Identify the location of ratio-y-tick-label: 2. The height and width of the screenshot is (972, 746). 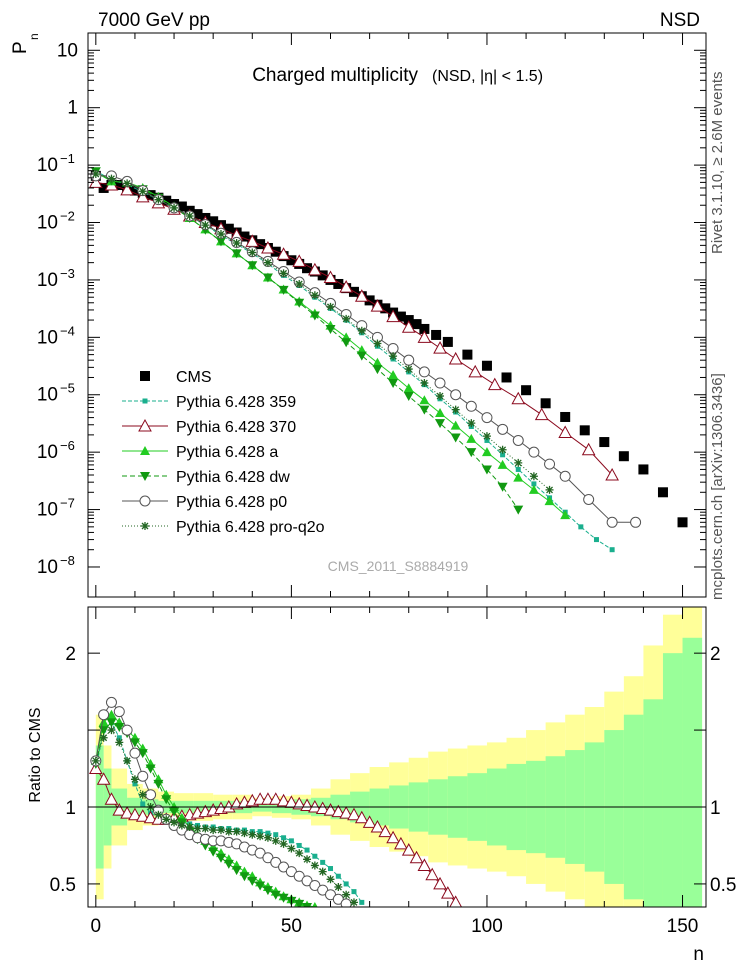
(70, 654).